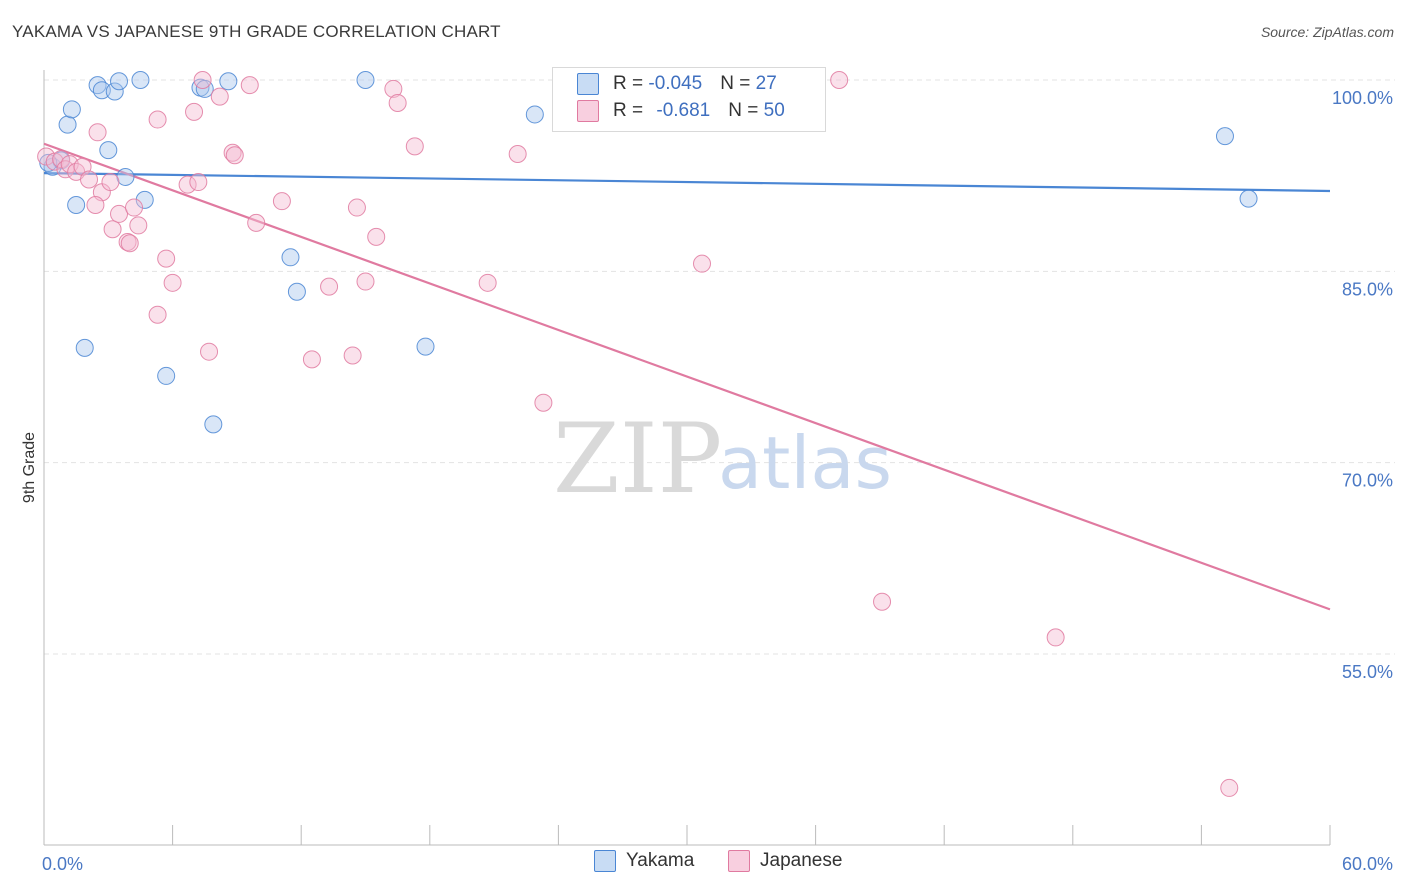 This screenshot has height=892, width=1406. I want to click on watermark: ZIP atlas, so click(722, 459).